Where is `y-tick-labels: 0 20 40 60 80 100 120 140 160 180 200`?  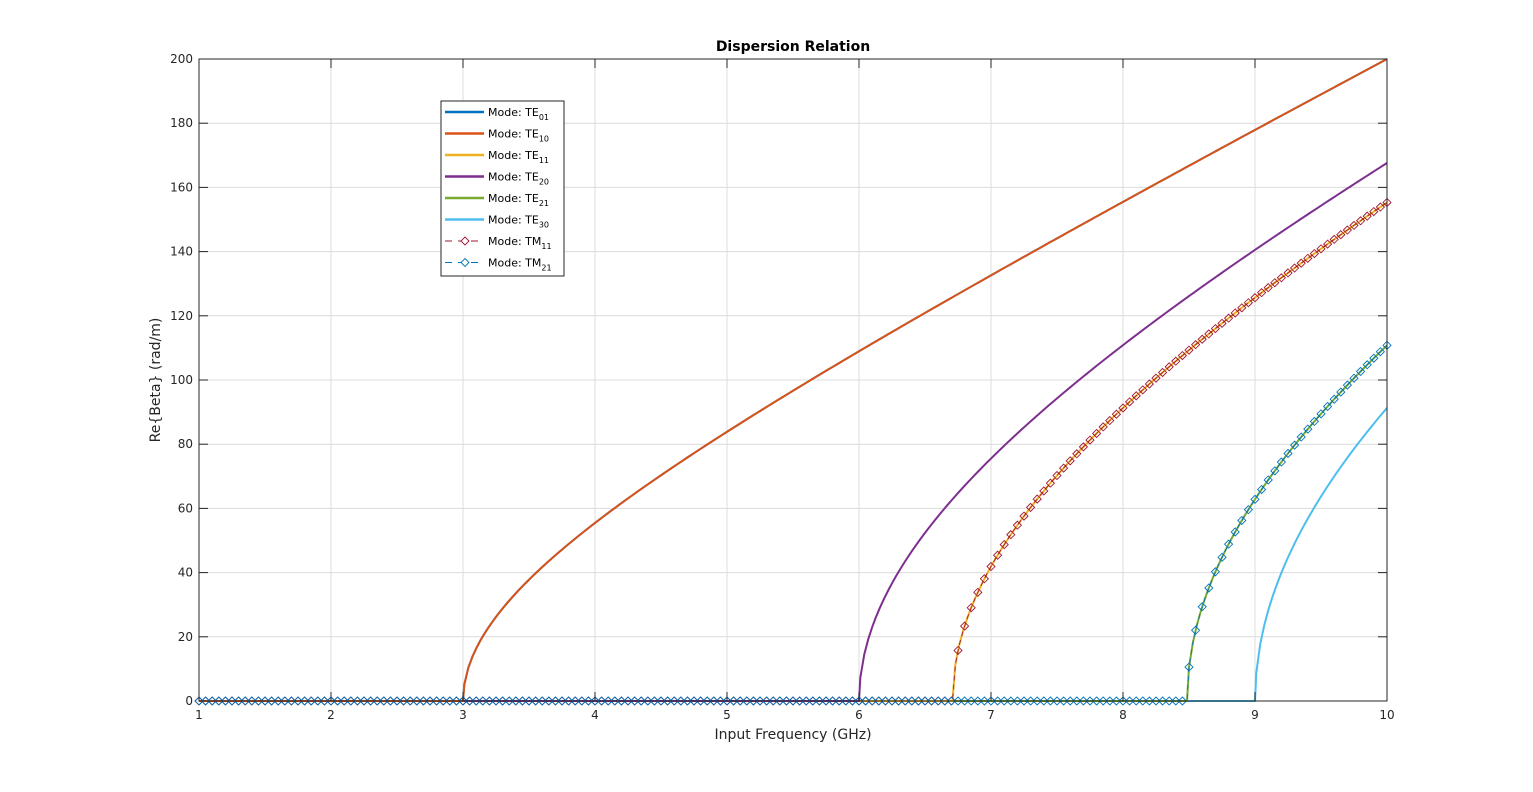
y-tick-labels: 0 20 40 60 80 100 120 140 160 180 200 is located at coordinates (181, 380).